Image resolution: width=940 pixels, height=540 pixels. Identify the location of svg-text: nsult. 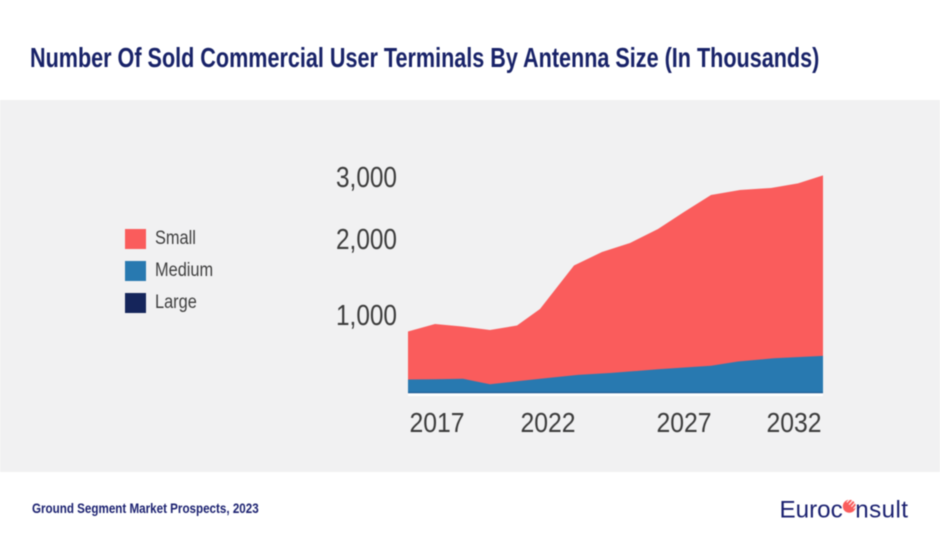
(881, 510).